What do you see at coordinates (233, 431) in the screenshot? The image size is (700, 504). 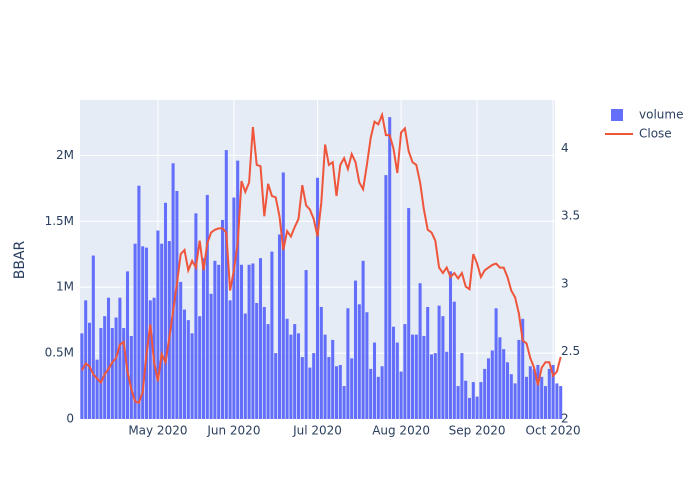 I see `x-tick-label: Jun 2020` at bounding box center [233, 431].